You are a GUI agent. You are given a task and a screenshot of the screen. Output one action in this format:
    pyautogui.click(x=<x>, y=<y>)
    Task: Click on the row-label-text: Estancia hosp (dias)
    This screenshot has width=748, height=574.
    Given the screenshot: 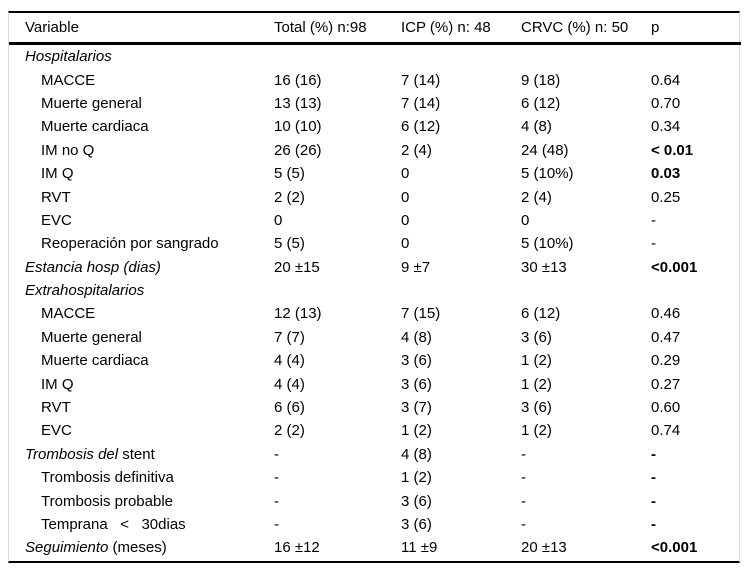 What is the action you would take?
    pyautogui.click(x=93, y=267)
    